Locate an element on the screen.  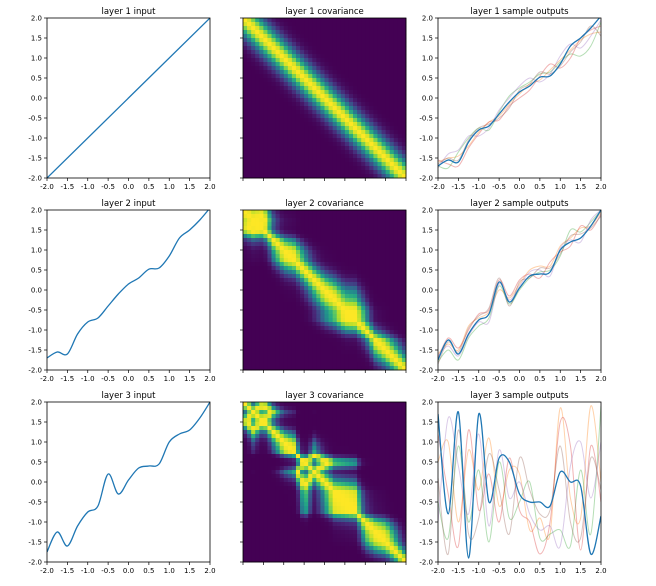
y-tick-label: 0.5 is located at coordinates (427, 271).